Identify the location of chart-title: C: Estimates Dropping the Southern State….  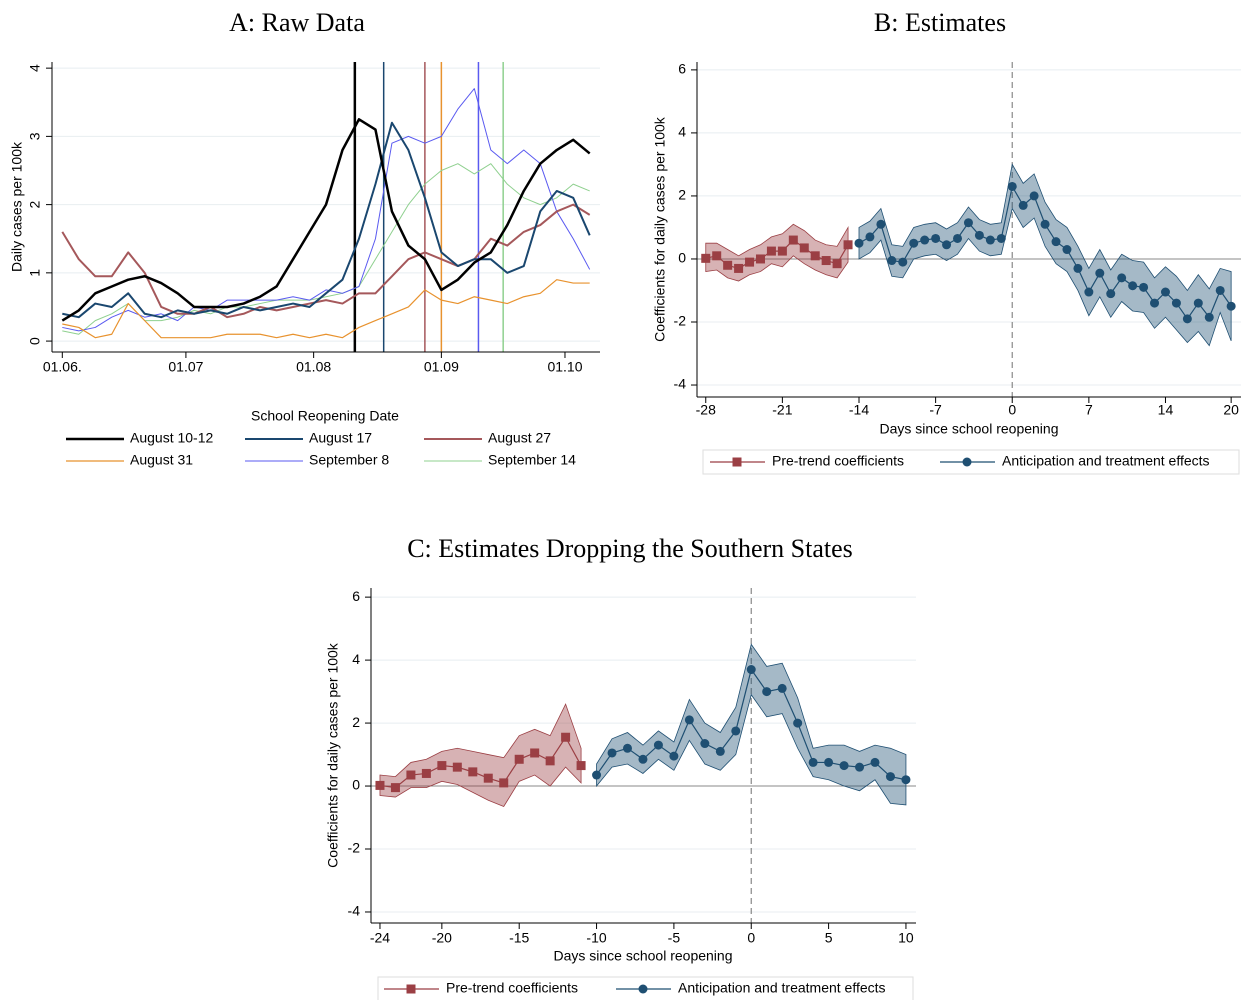
(630, 548).